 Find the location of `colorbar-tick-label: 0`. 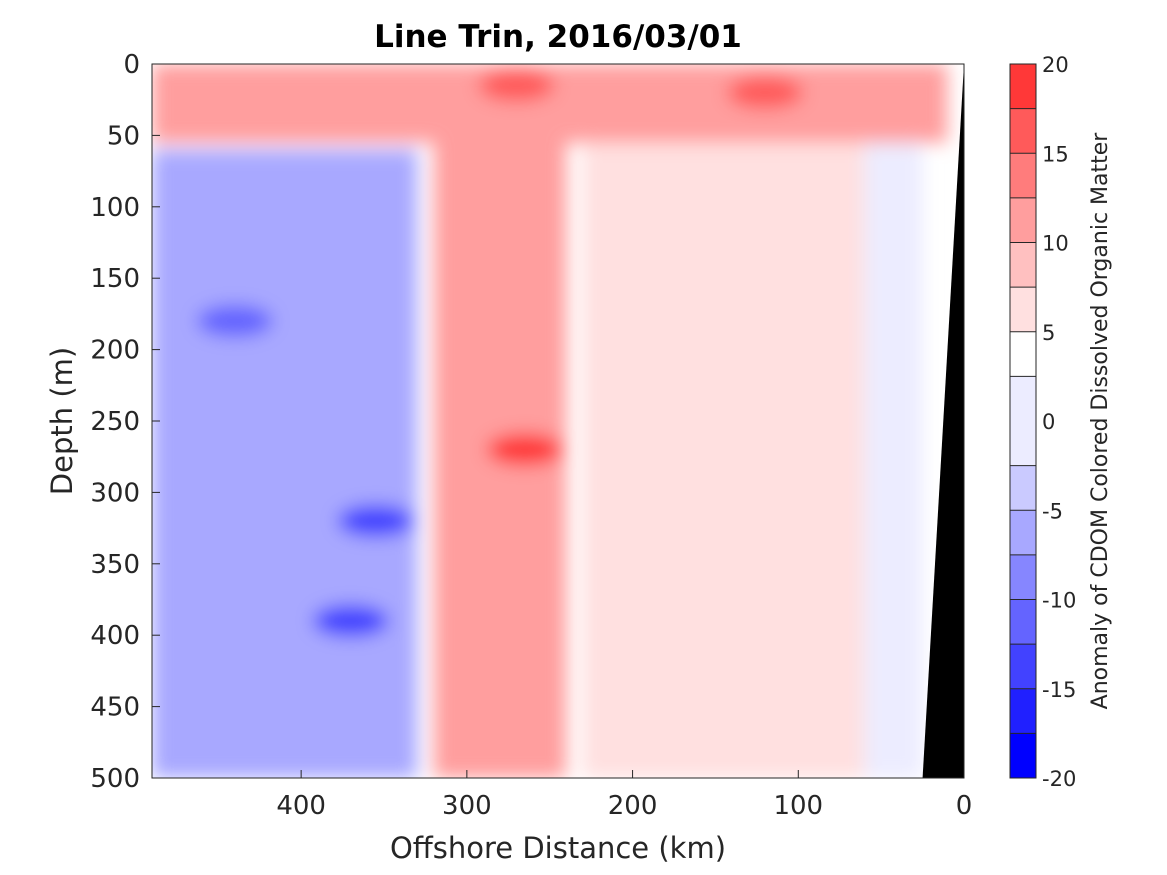

colorbar-tick-label: 0 is located at coordinates (1048, 422).